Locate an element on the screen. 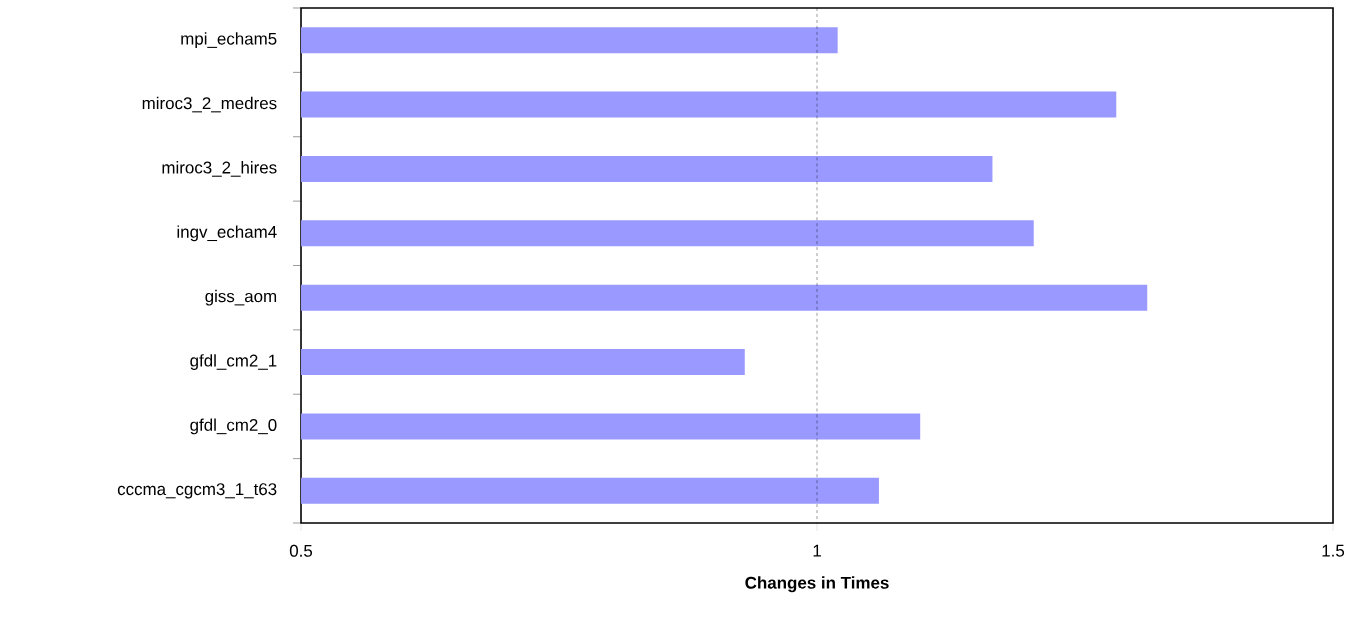 This screenshot has width=1357, height=631. y-tick-label: giss_aom is located at coordinates (241, 297).